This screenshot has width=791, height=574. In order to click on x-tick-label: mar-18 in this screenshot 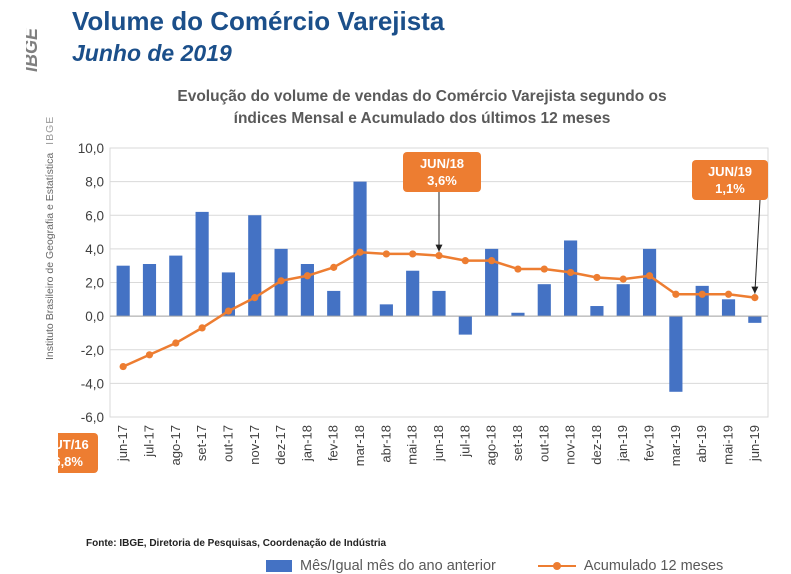, I will do `click(359, 445)`.